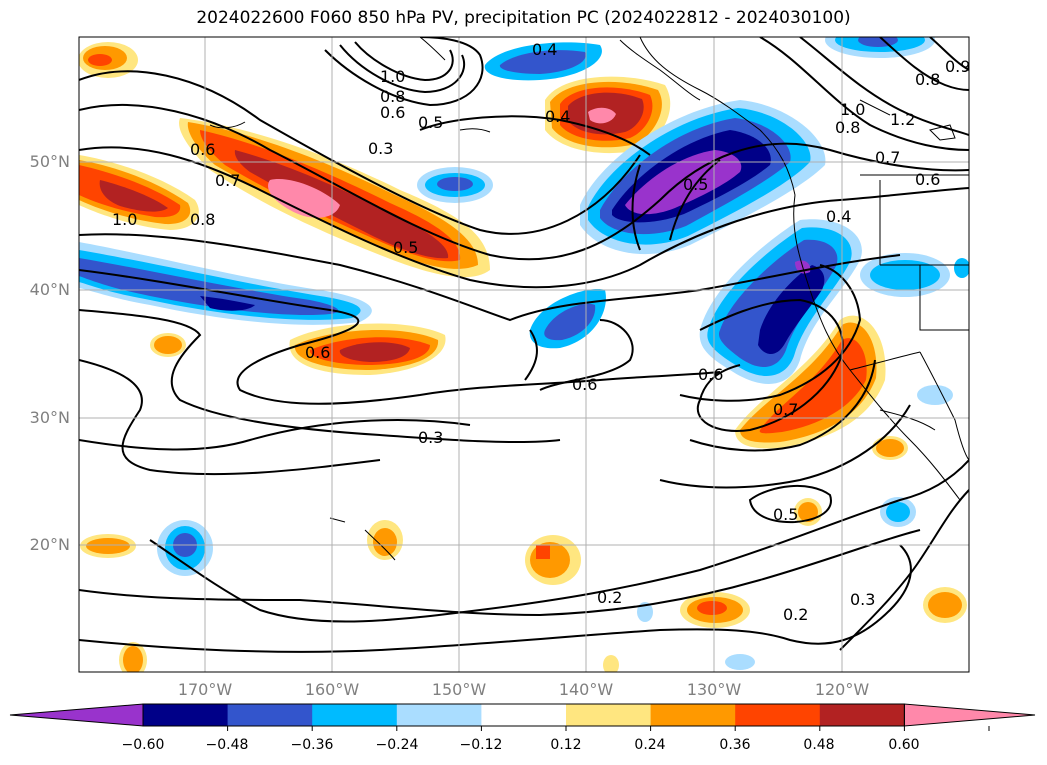  Describe the element at coordinates (957, 66) in the screenshot. I see `contour-label: 0.9` at that location.